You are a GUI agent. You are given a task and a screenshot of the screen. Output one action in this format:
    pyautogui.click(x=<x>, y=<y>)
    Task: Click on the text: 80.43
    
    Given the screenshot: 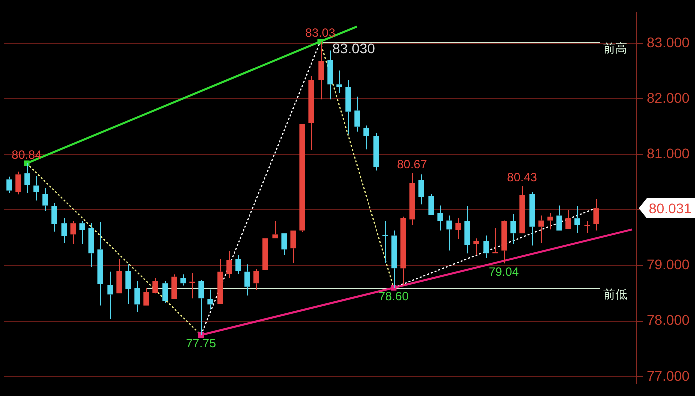 What is the action you would take?
    pyautogui.click(x=522, y=177)
    